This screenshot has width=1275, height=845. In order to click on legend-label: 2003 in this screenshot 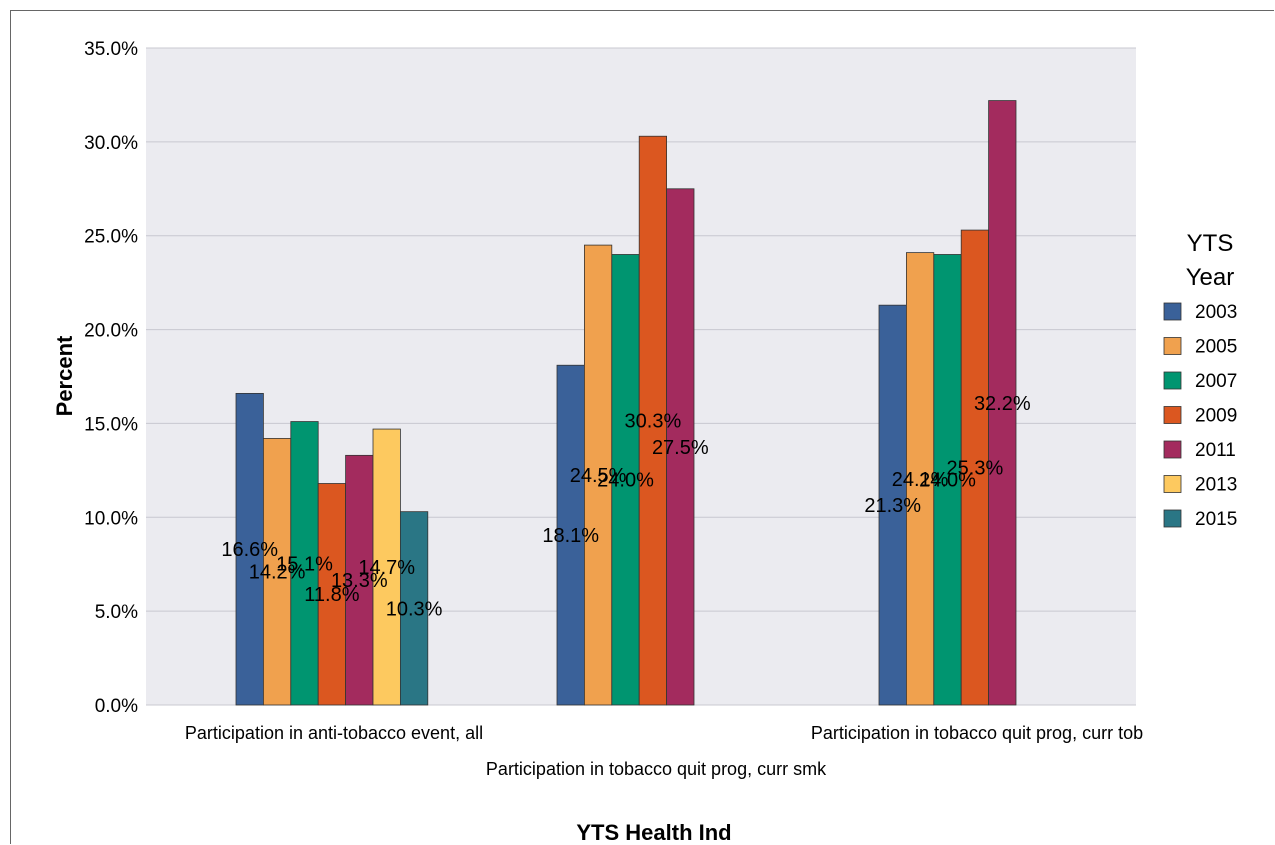, I will do `click(1216, 312)`.